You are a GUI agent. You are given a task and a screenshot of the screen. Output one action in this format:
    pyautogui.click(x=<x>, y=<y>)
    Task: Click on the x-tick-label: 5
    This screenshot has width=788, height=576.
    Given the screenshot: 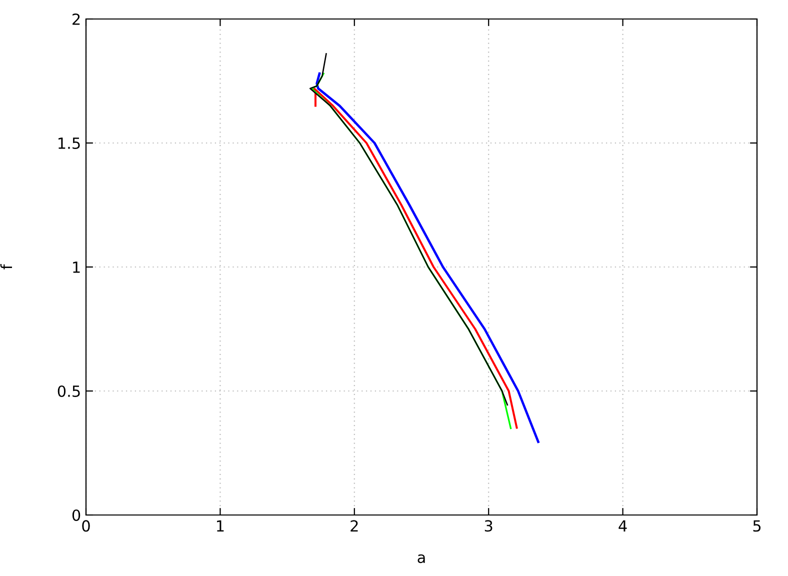 What is the action you would take?
    pyautogui.click(x=757, y=526)
    